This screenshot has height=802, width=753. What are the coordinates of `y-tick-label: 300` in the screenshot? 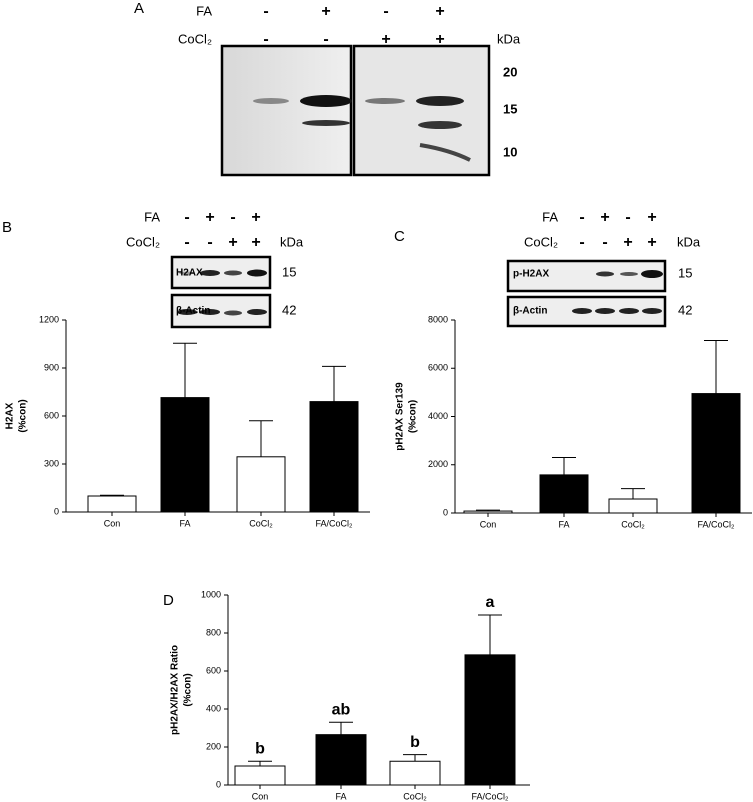 It's located at (51, 463).